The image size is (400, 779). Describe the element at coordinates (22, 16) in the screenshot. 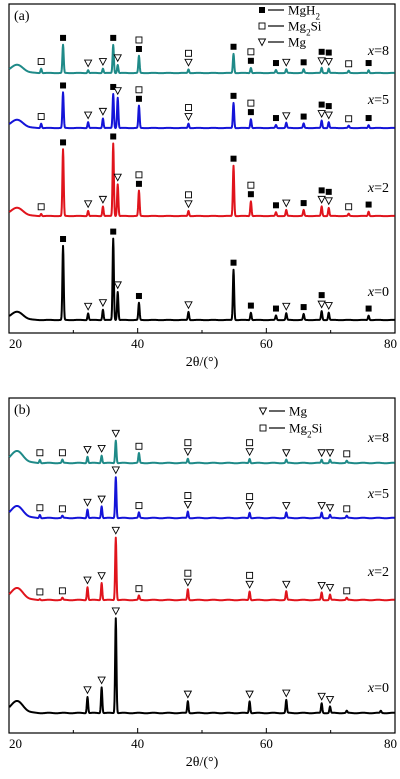

I see `panel-label: (a)` at that location.